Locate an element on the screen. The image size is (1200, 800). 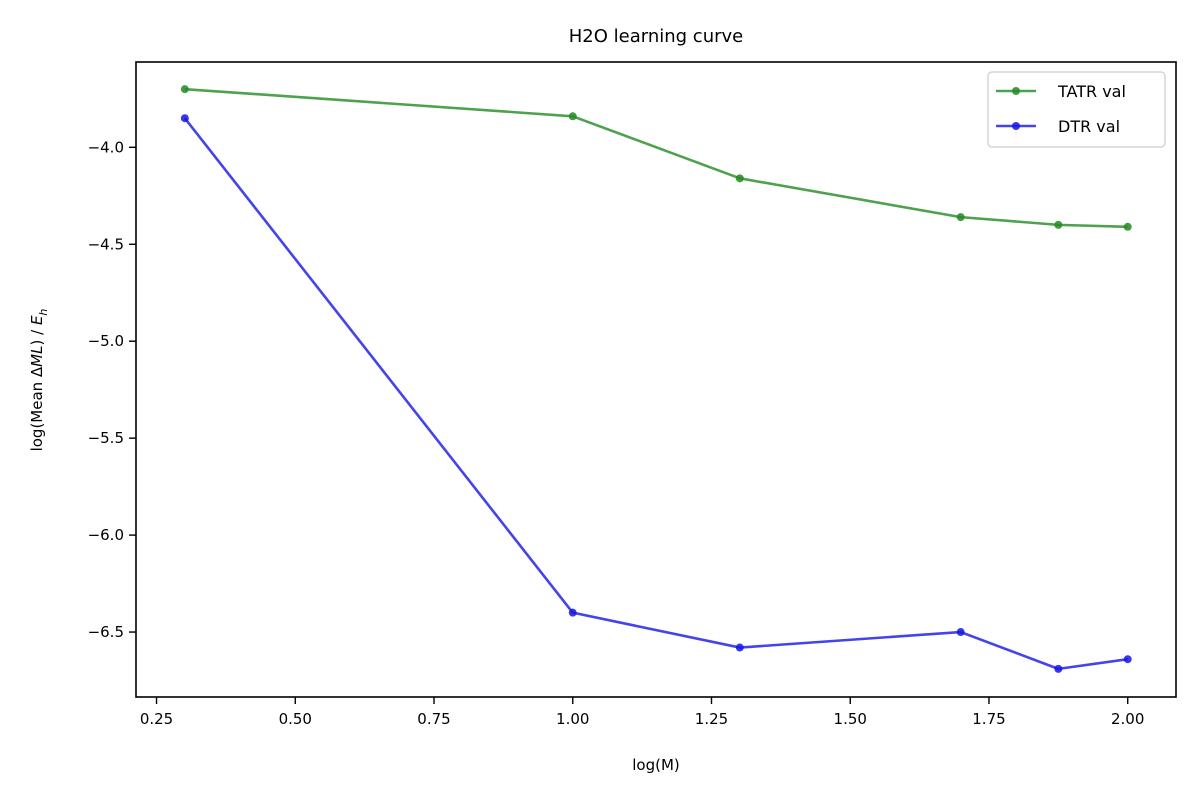
x-axis: 0.25 0.50 0.75 1.00 1.25 1.50 1.75 2.00 is located at coordinates (642, 712).